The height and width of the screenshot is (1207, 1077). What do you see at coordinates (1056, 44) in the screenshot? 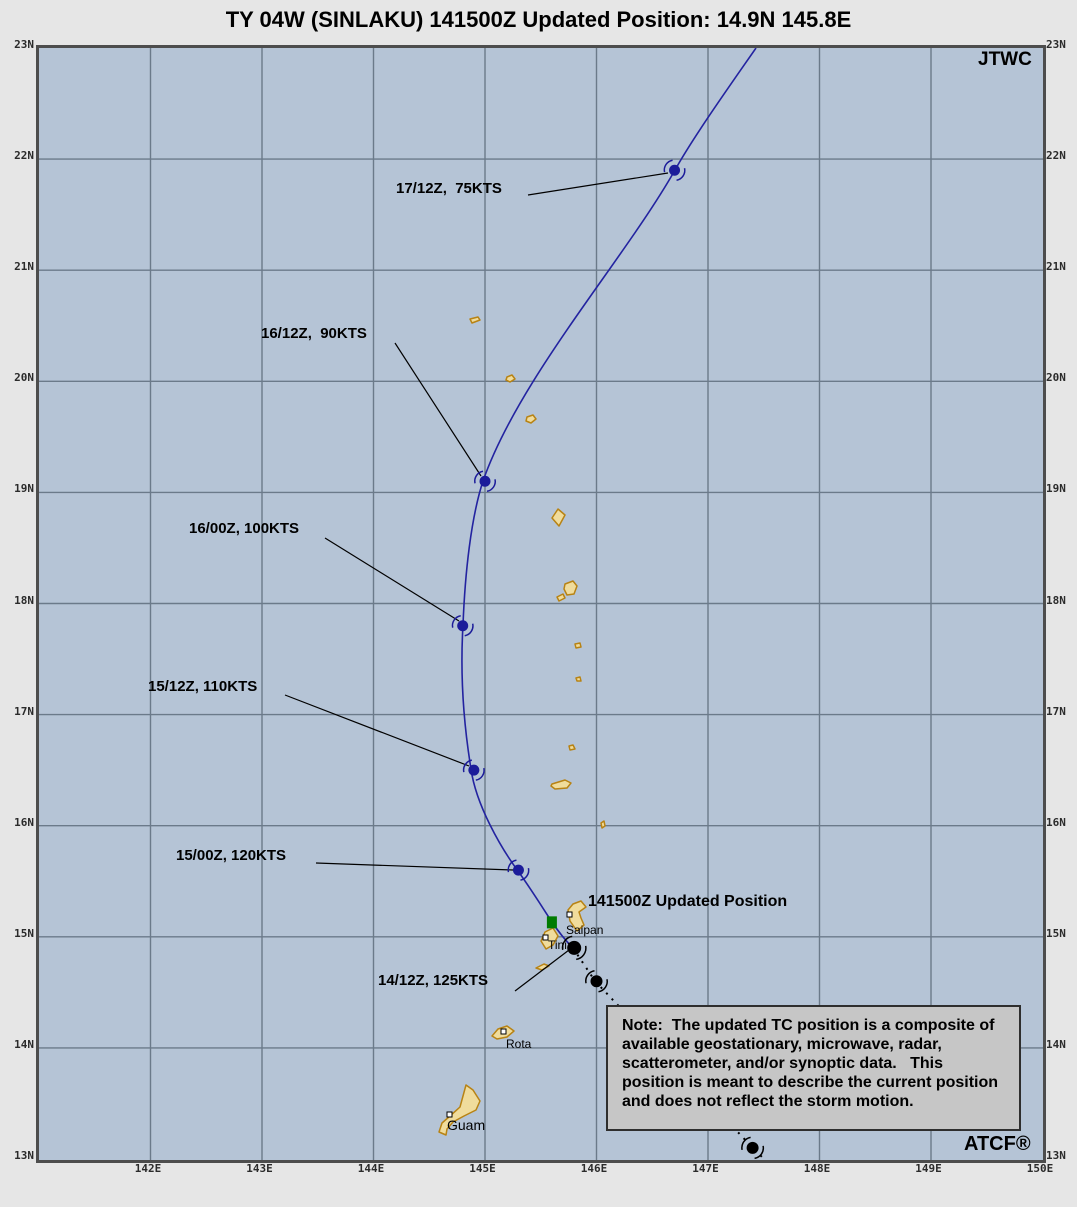
I see `lat-label-right: 23N` at bounding box center [1056, 44].